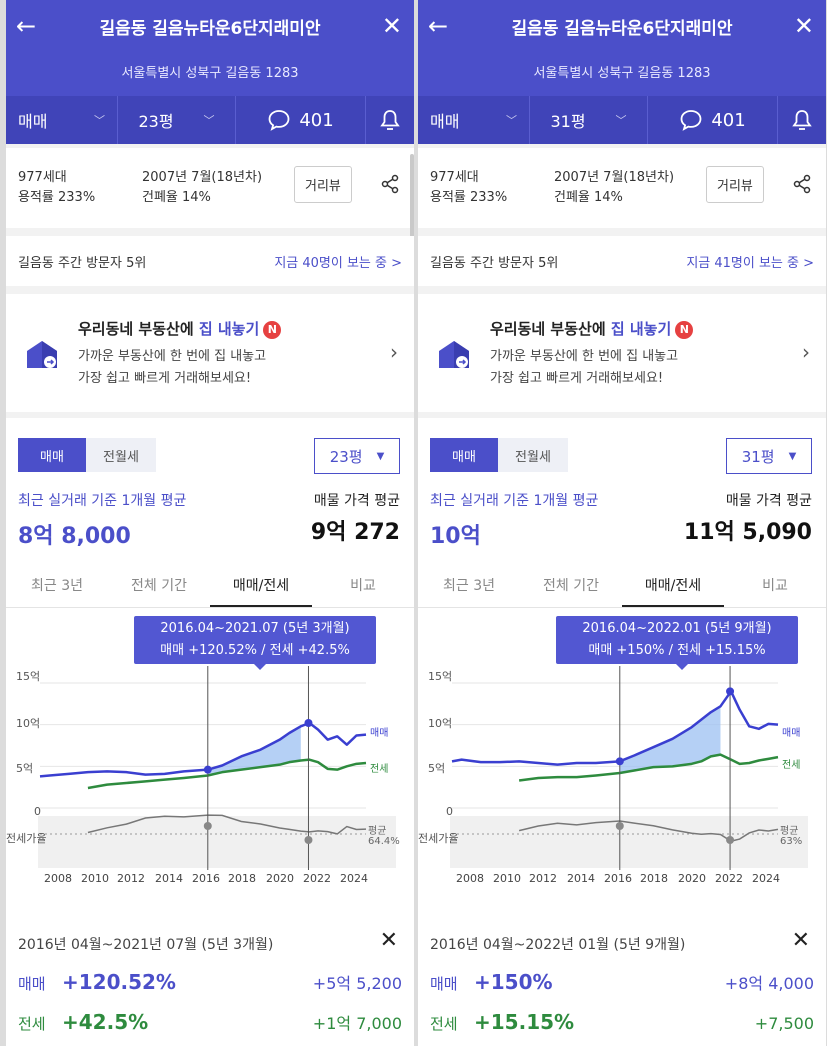  Describe the element at coordinates (217, 842) in the screenshot. I see `ratio-band` at that location.